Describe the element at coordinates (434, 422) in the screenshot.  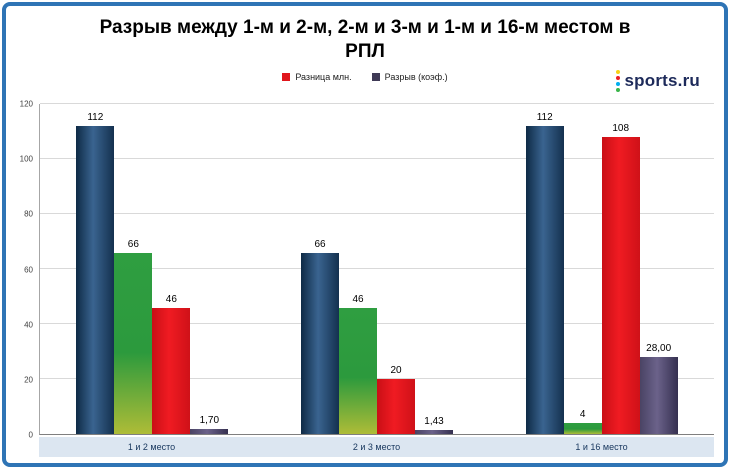
I see `bar-value-label: 1,43` at that location.